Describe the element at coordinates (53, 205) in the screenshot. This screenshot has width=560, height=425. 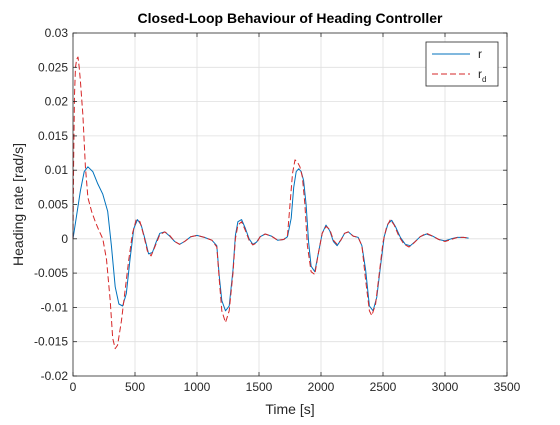
I see `y-tick-label: 0.005` at that location.